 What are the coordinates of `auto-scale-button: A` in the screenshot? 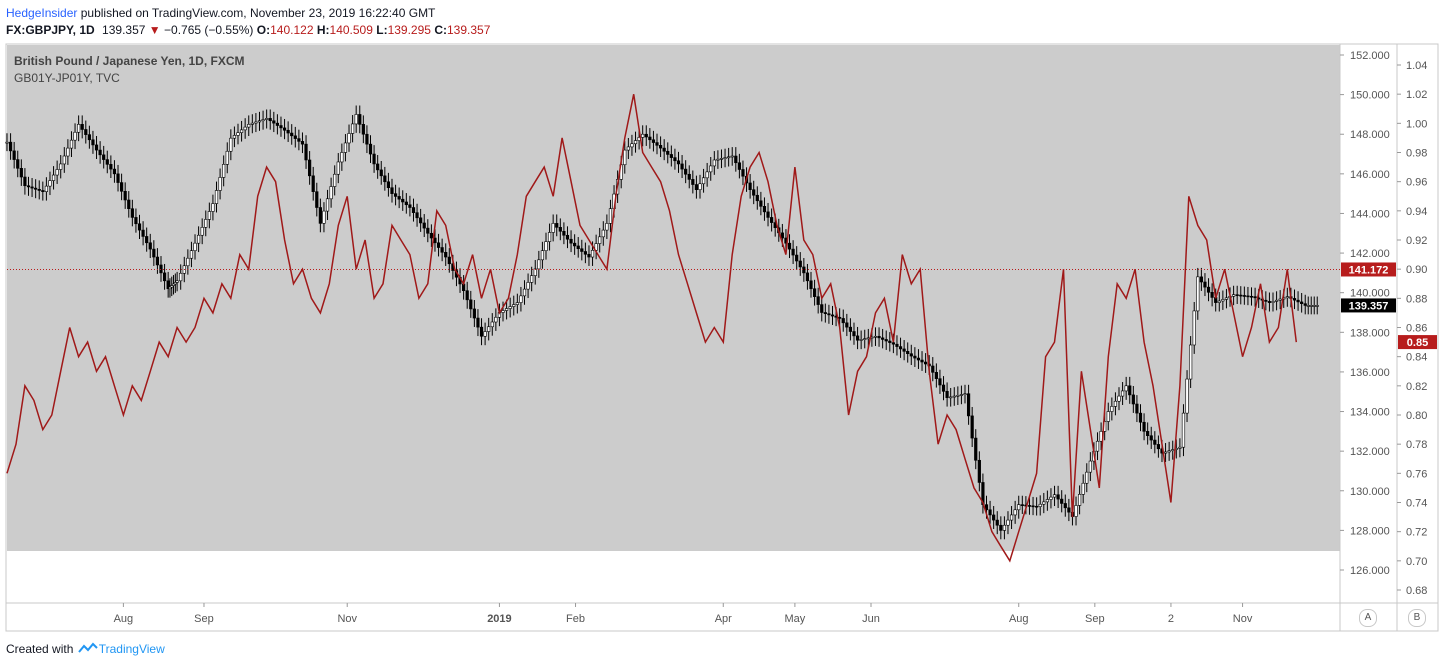 It's located at (1368, 618).